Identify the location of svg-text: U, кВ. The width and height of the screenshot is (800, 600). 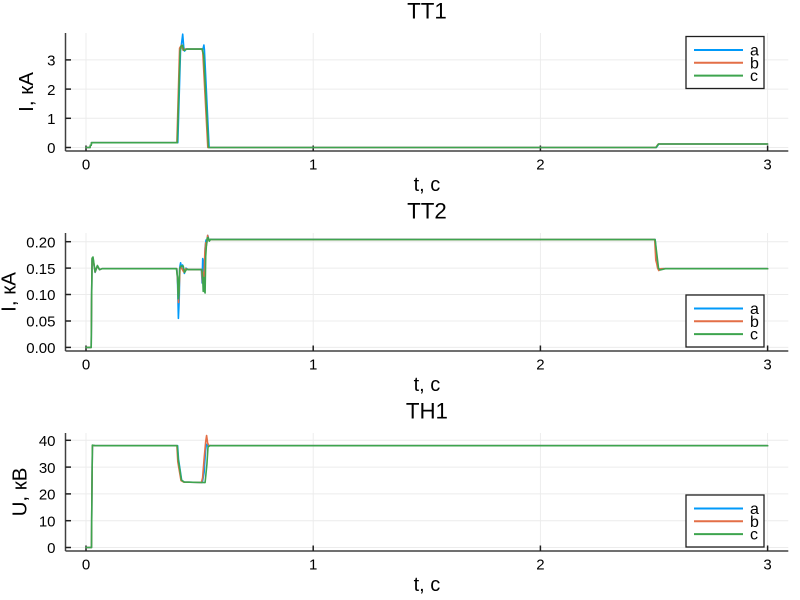
(20, 492).